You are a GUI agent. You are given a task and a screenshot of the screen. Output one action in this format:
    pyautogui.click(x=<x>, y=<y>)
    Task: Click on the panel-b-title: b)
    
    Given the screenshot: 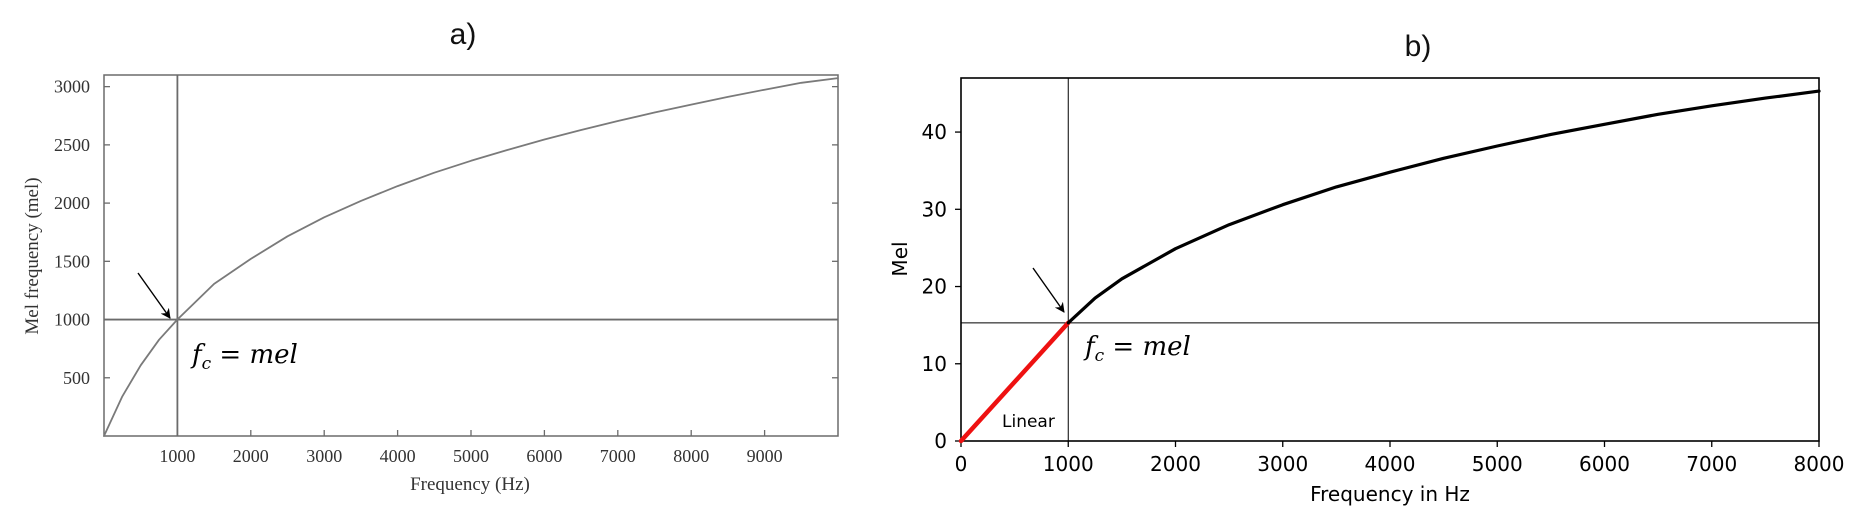 What is the action you would take?
    pyautogui.click(x=1418, y=46)
    